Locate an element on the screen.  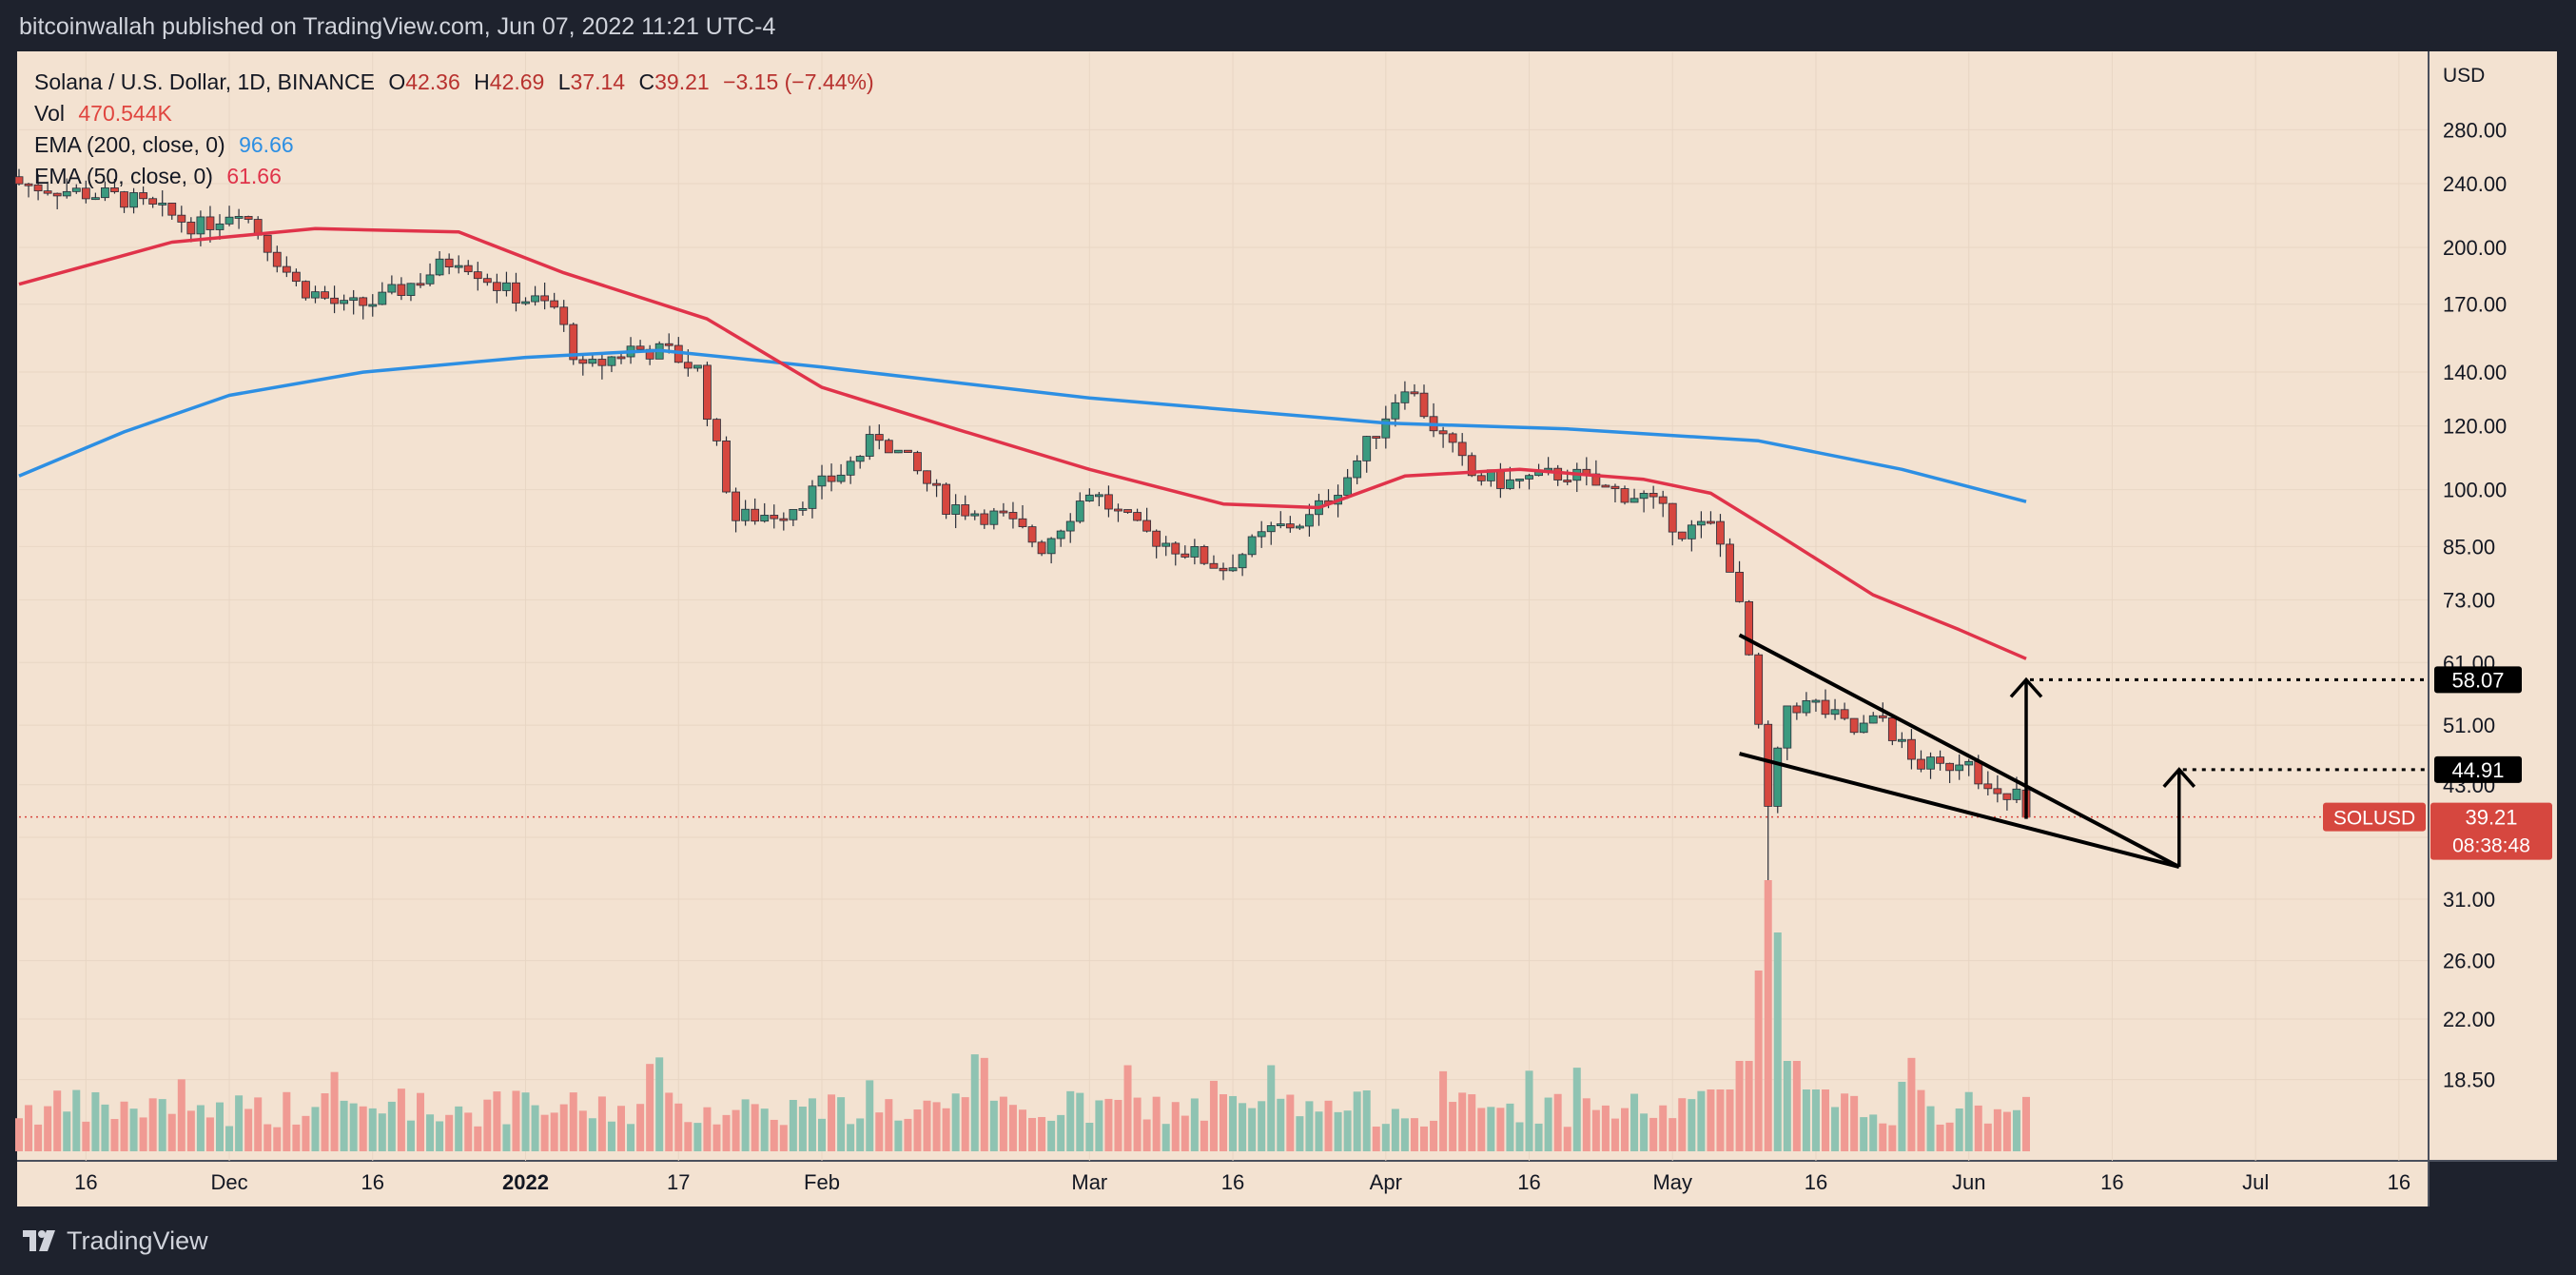
x-tick-label: 2022 is located at coordinates (525, 1182).